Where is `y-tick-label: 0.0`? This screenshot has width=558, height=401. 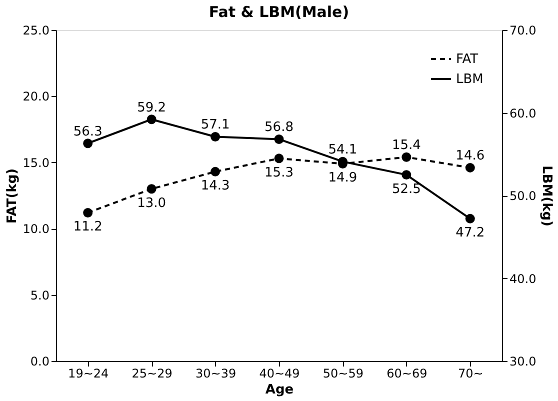
y-tick-label: 0.0 is located at coordinates (40, 361).